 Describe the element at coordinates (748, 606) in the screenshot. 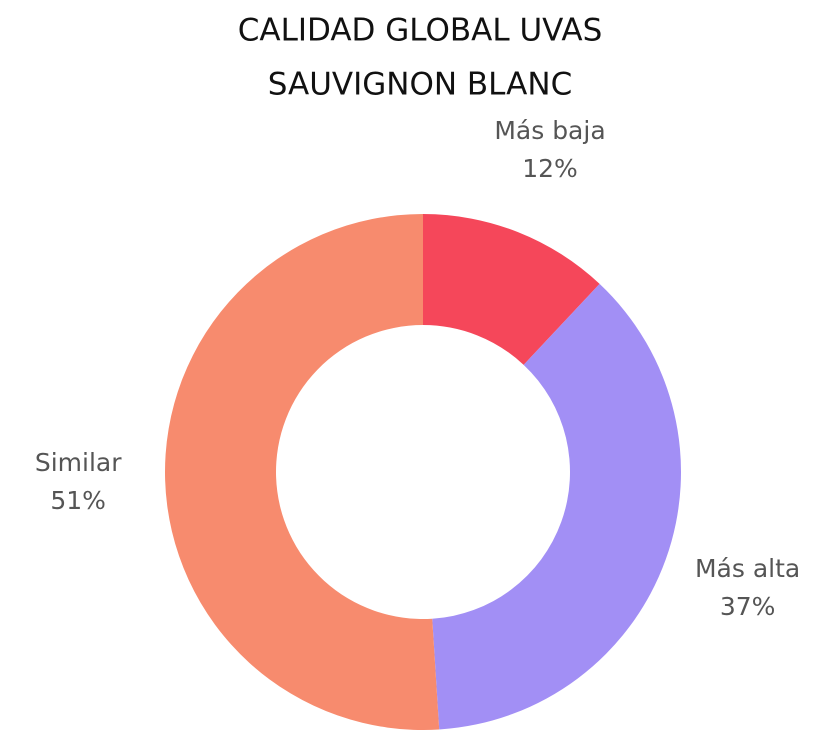

I see `value-label: 37%` at that location.